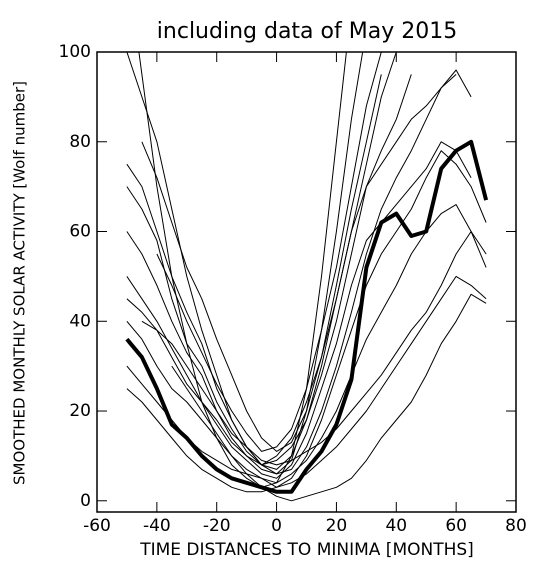  Describe the element at coordinates (276, 526) in the screenshot. I see `x-tick-label: 0` at that location.